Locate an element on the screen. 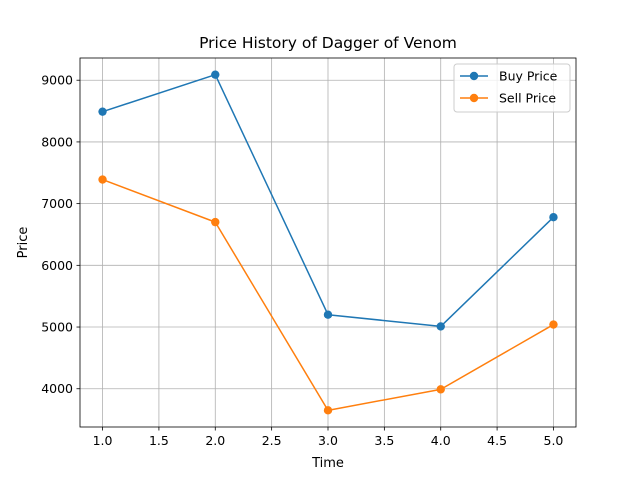 The height and width of the screenshot is (480, 640). x-tick-label: 1.0 is located at coordinates (103, 440).